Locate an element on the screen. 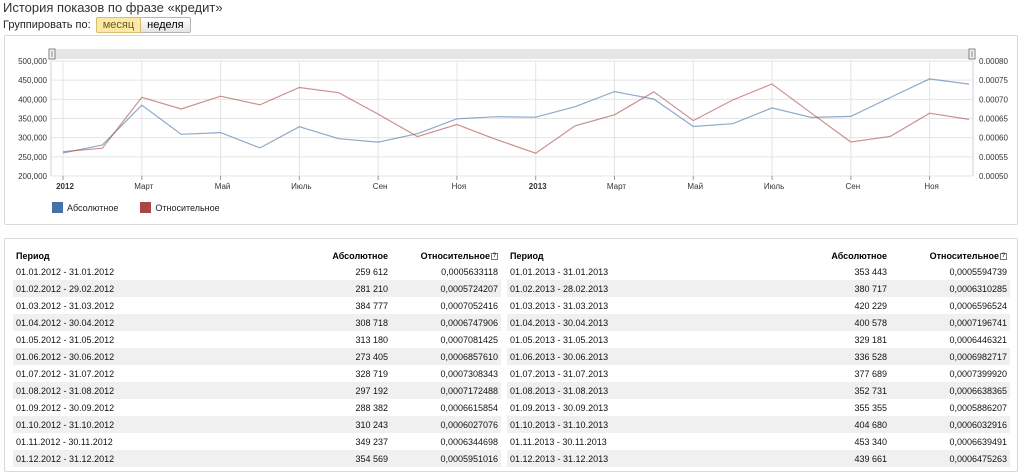 This screenshot has height=475, width=1024. series-line-relative is located at coordinates (516, 118).